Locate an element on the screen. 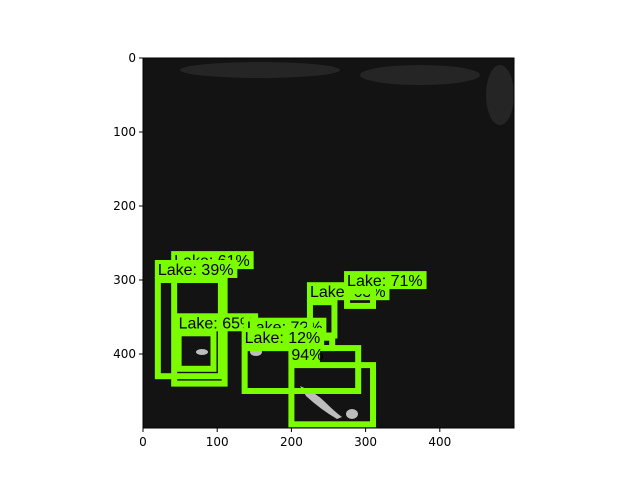 Image resolution: width=640 pixels, height=480 pixels. x-axis: 0 100 200 300 400 is located at coordinates (295, 438).